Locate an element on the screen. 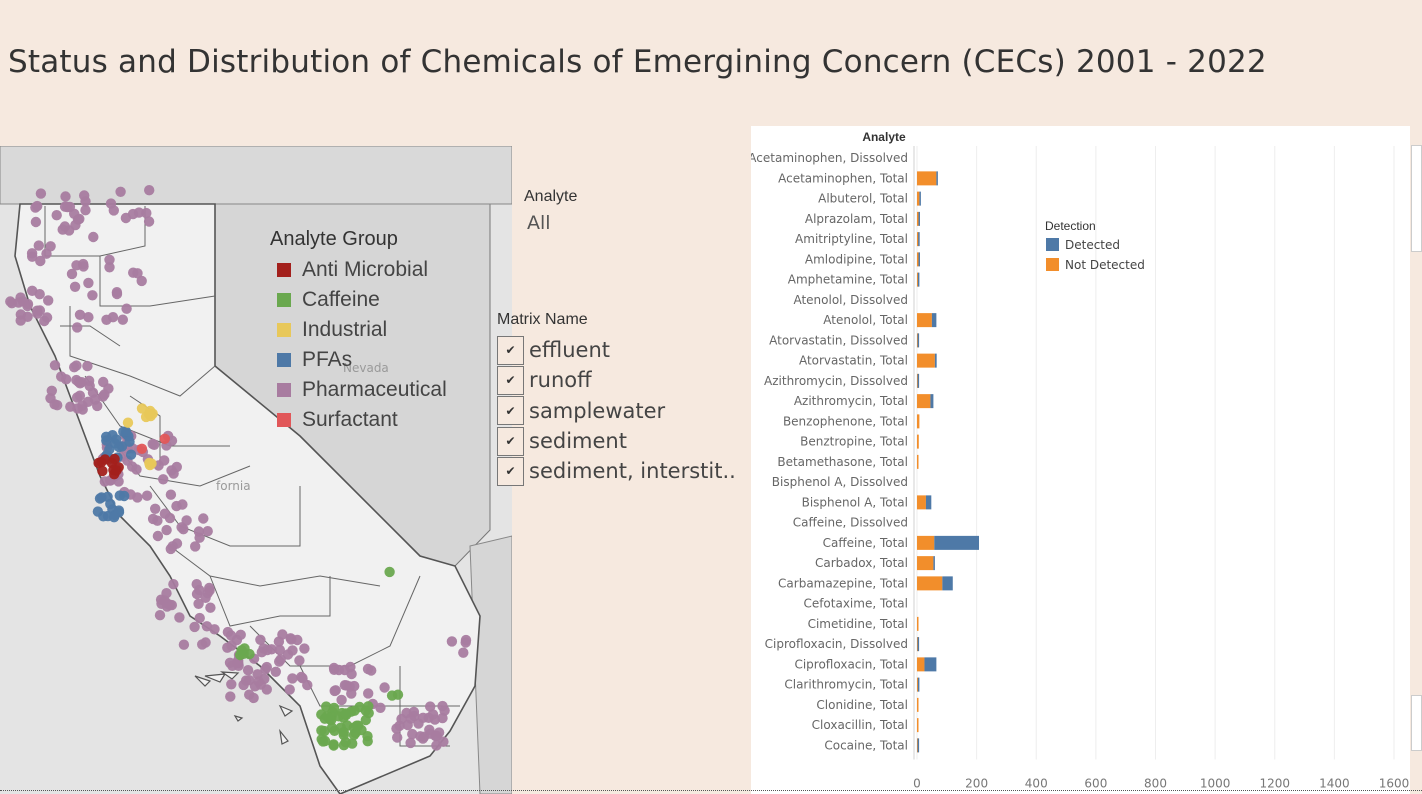 The height and width of the screenshot is (794, 1422). legend-item-caffeine: Caffeine is located at coordinates (358, 300).